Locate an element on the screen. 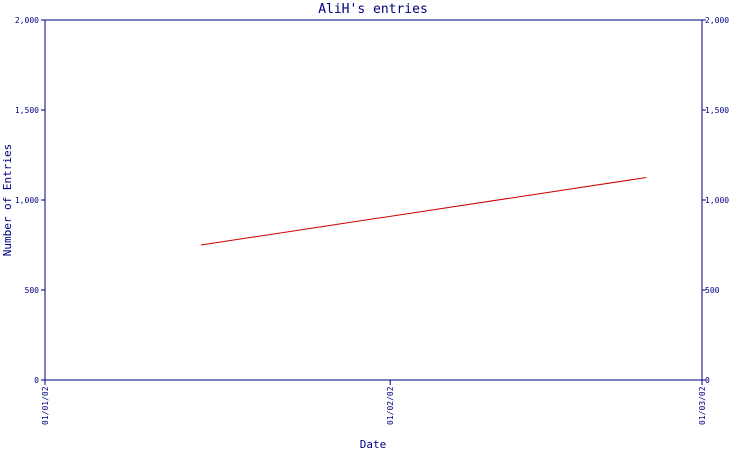 The height and width of the screenshot is (450, 750). right-y-tick-label: 2,000 is located at coordinates (717, 20).